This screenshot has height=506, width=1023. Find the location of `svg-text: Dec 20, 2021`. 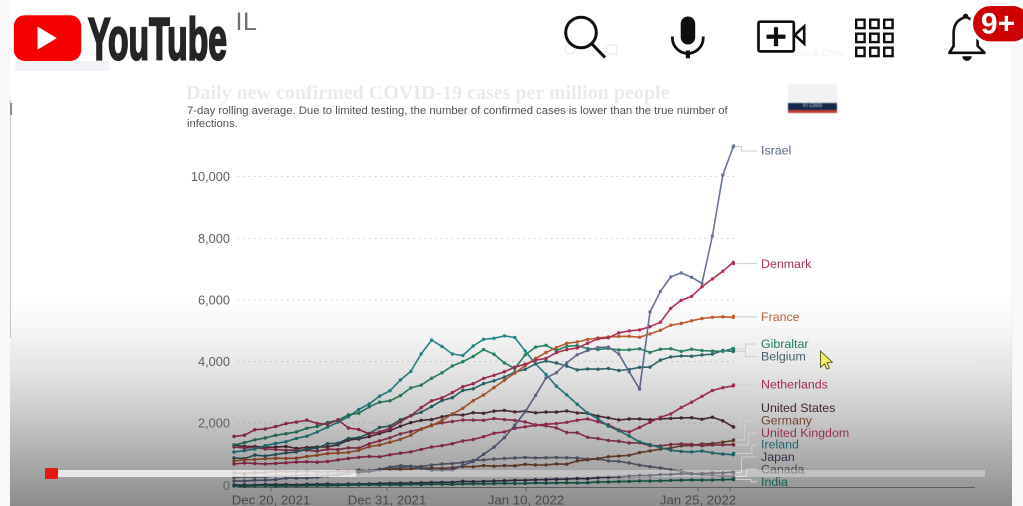

svg-text: Dec 20, 2021 is located at coordinates (271, 499).